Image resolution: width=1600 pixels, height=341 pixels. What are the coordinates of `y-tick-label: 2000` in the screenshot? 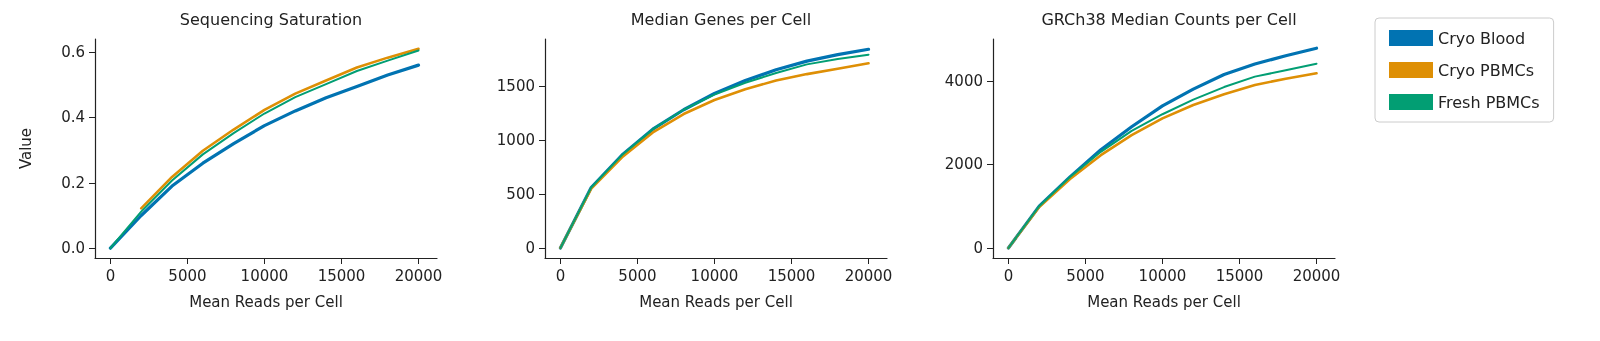 It's located at (963, 164).